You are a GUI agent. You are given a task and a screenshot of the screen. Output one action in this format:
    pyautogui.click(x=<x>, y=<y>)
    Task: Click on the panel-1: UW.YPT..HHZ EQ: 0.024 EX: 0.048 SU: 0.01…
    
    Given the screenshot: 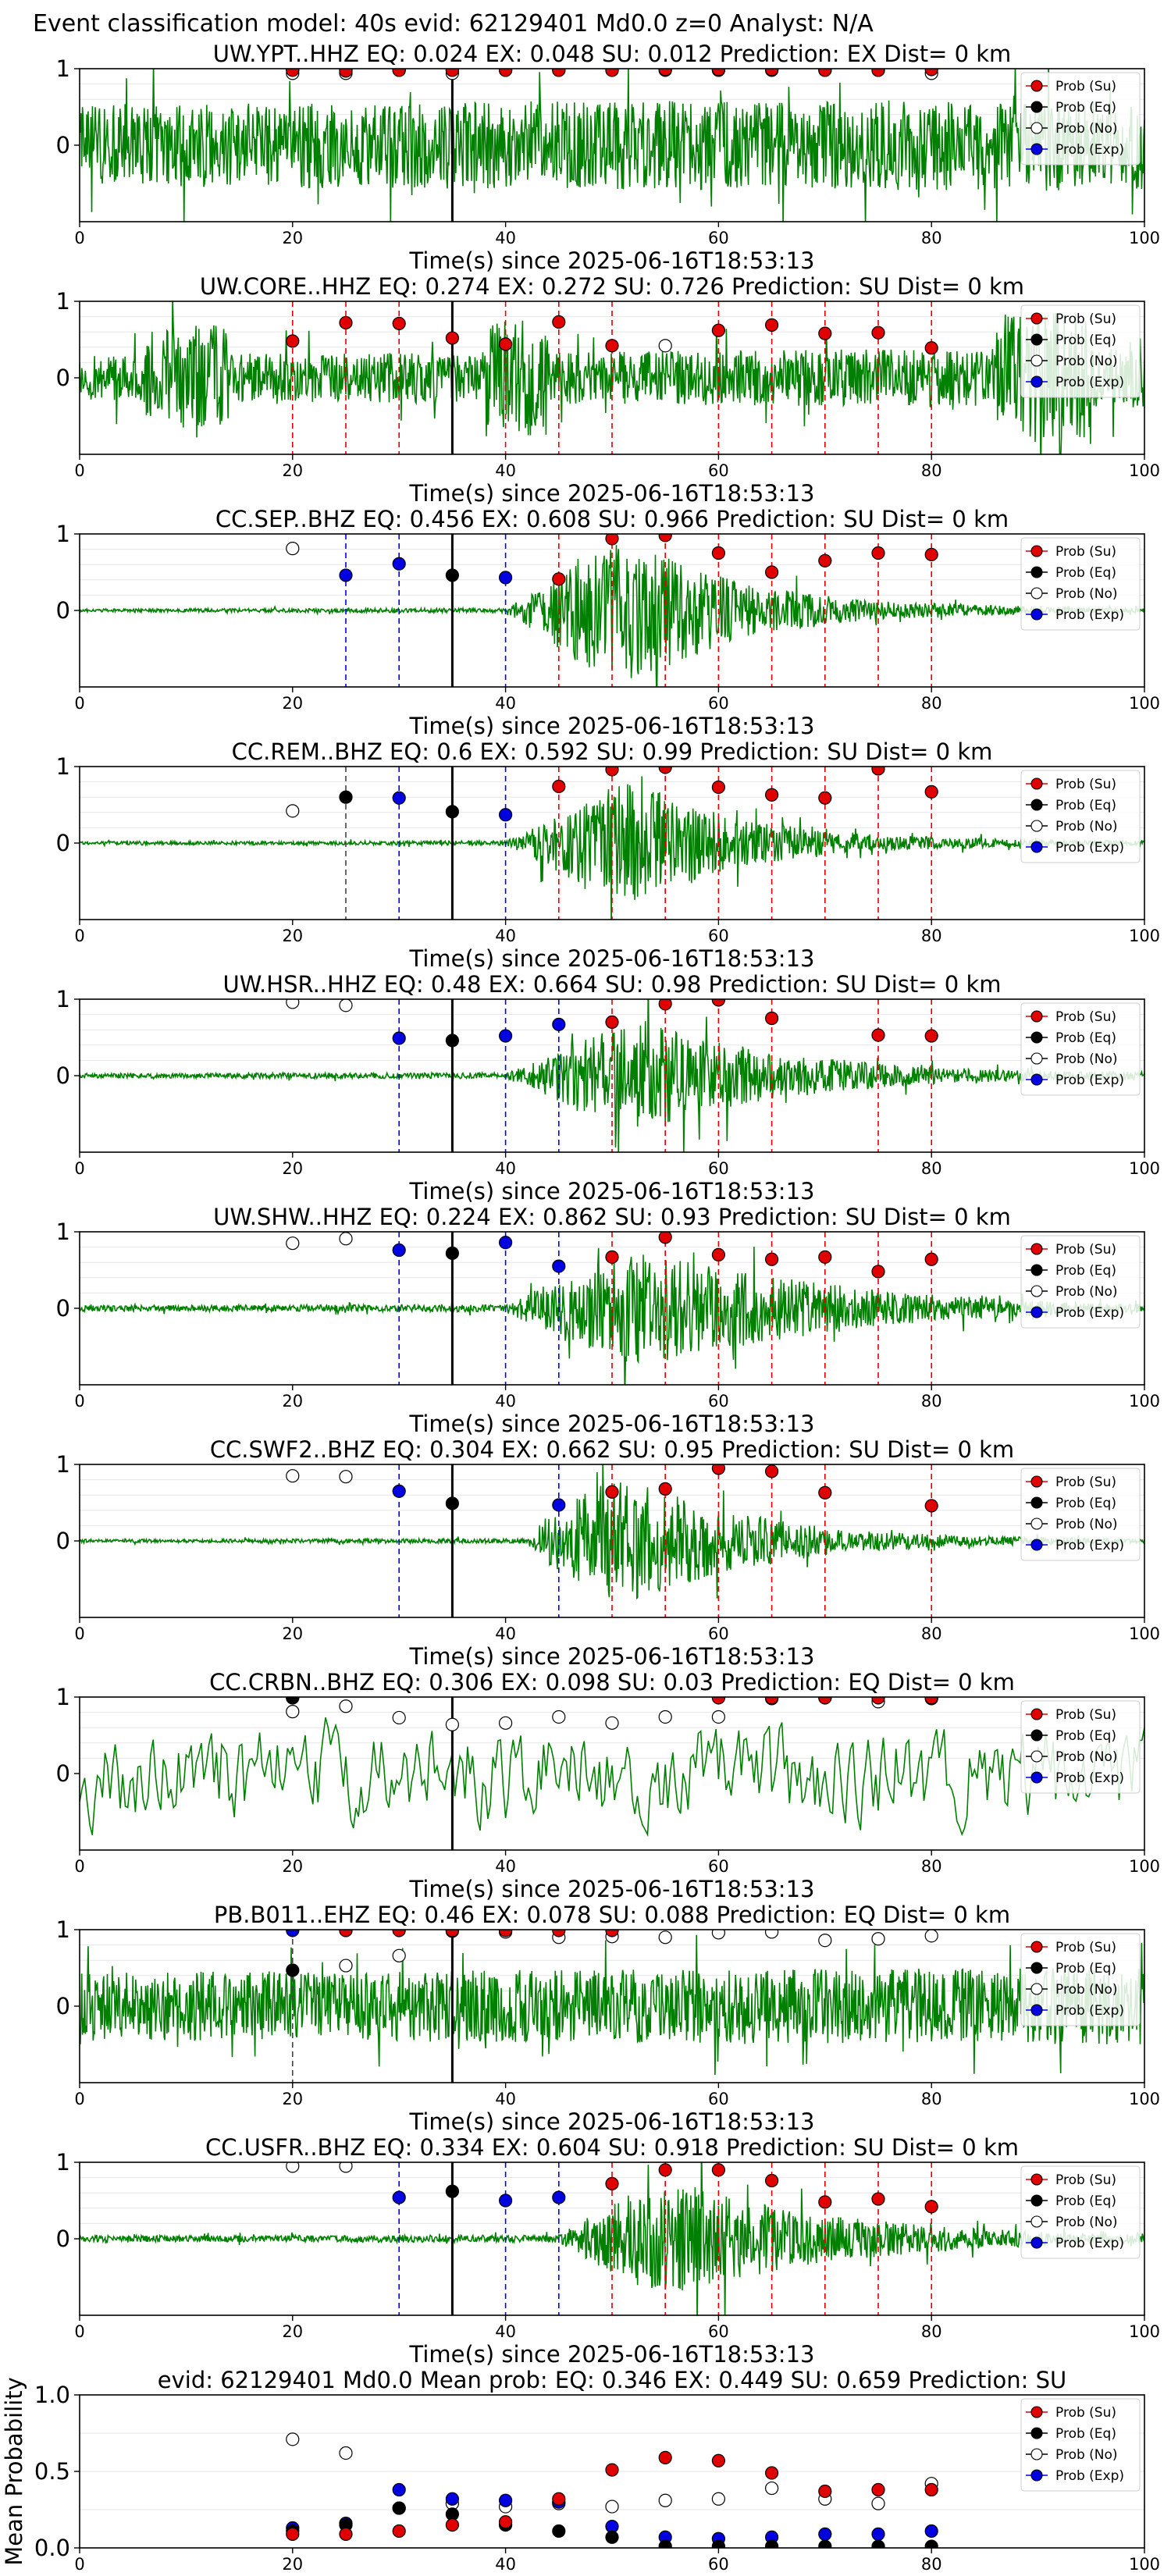 What is the action you would take?
    pyautogui.click(x=608, y=157)
    